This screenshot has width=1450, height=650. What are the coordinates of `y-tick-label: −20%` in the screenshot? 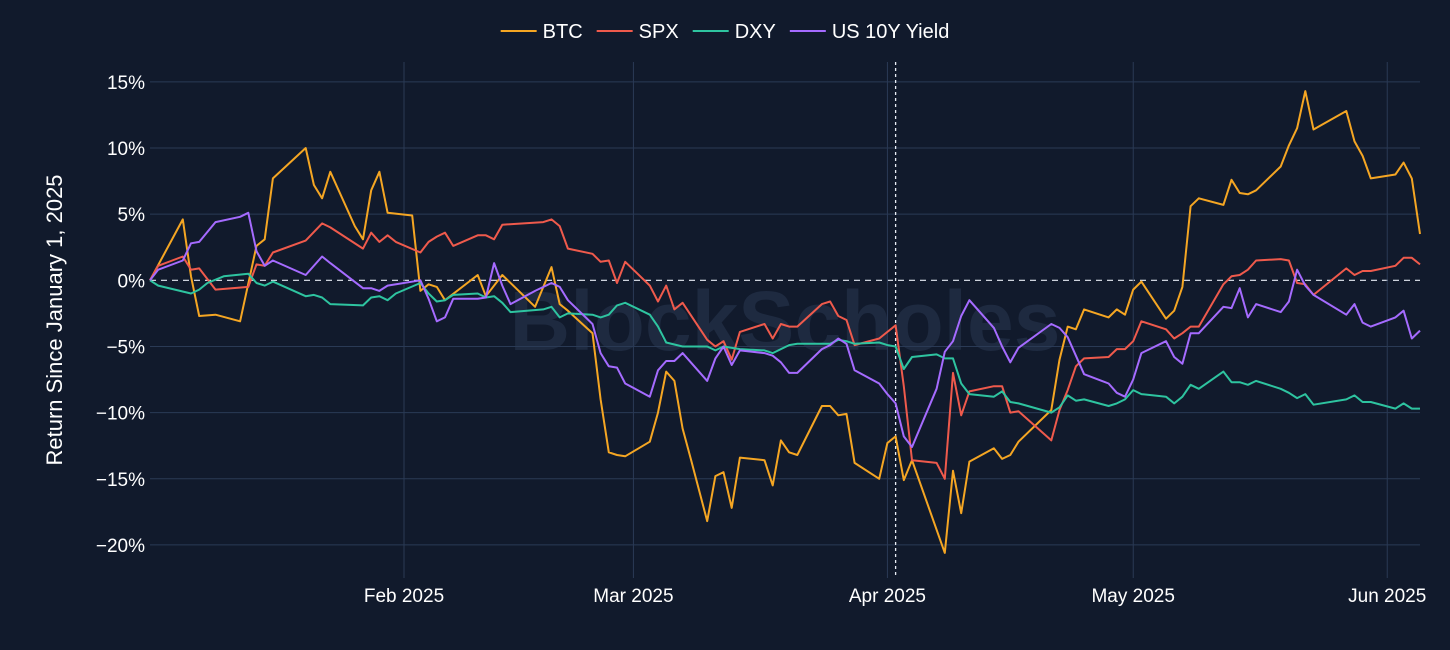 It's located at (120, 546).